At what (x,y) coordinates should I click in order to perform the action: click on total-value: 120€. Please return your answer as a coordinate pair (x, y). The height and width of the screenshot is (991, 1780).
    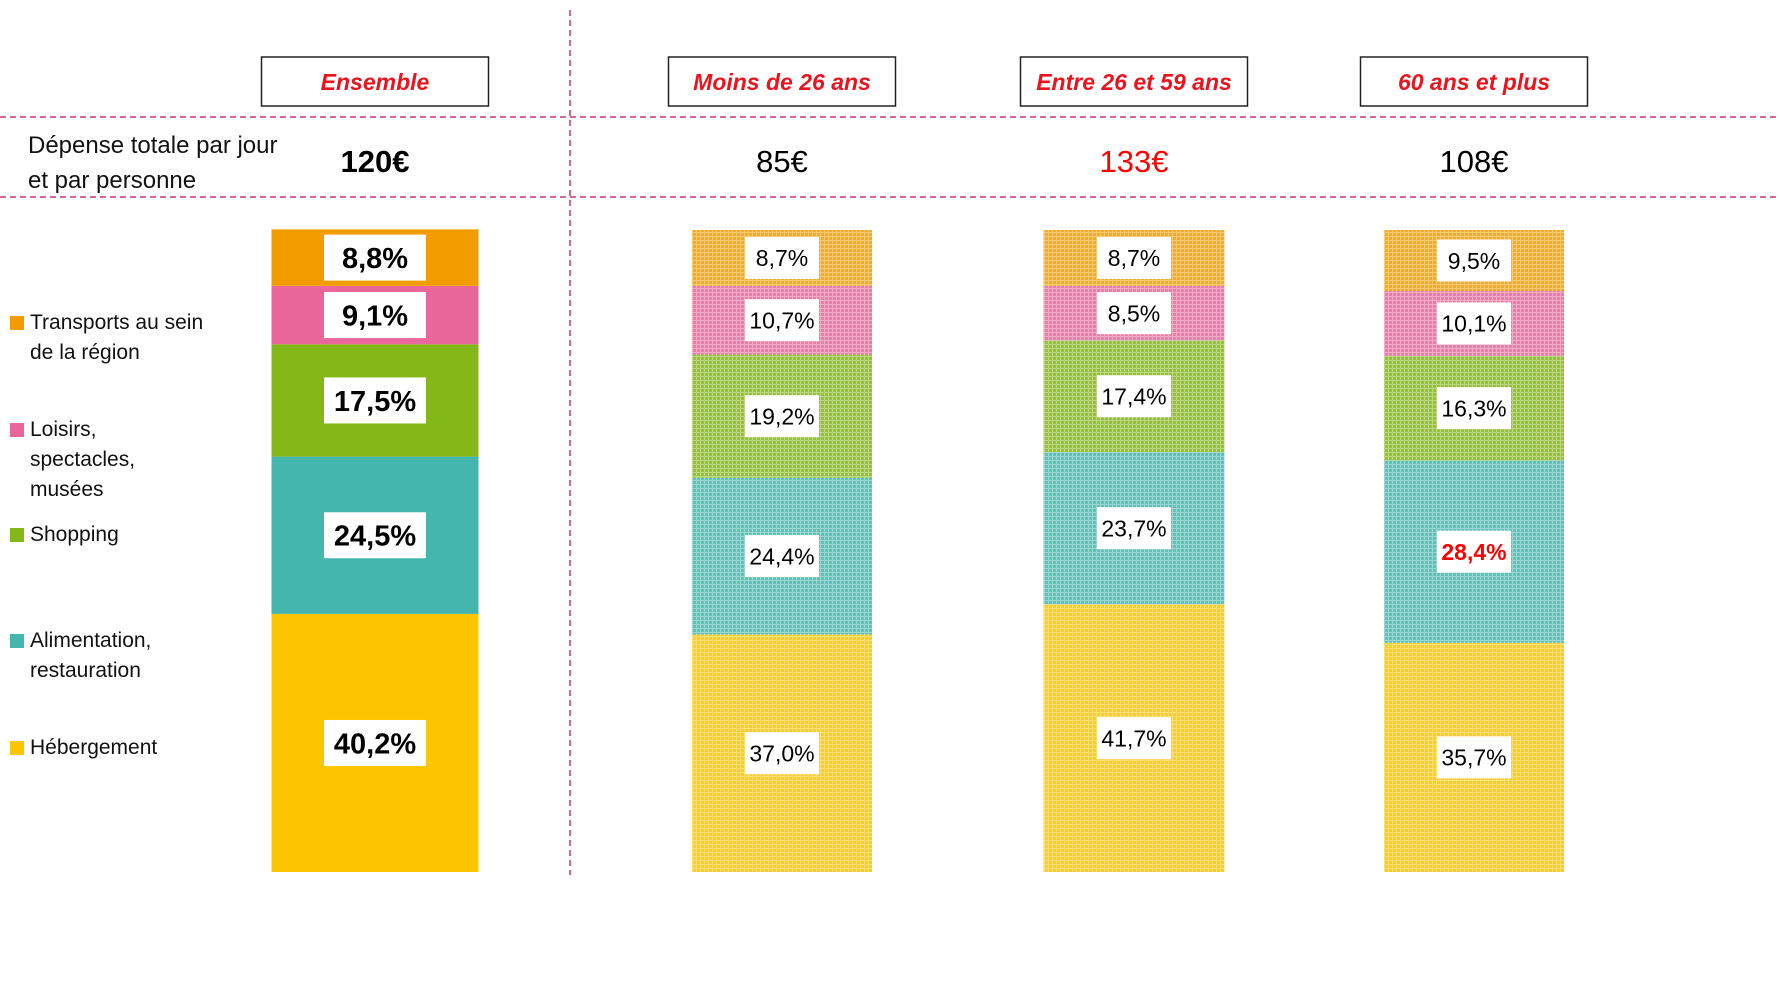
    Looking at the image, I should click on (375, 161).